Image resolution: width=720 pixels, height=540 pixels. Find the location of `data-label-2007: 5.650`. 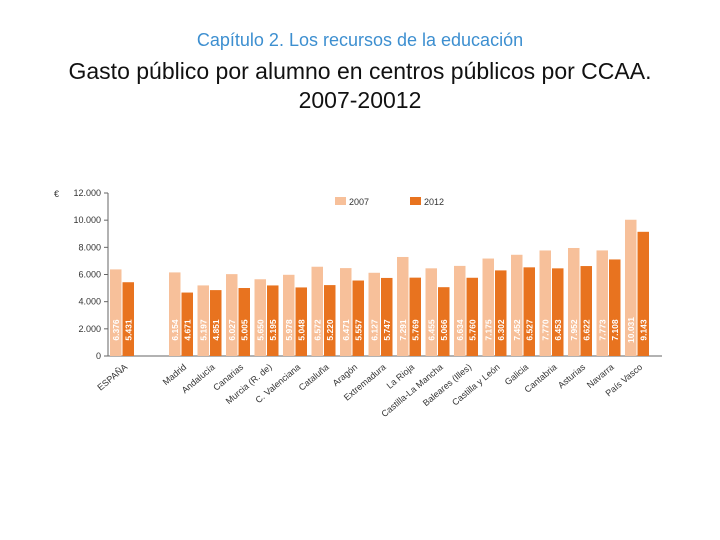

data-label-2007: 5.650 is located at coordinates (260, 330).